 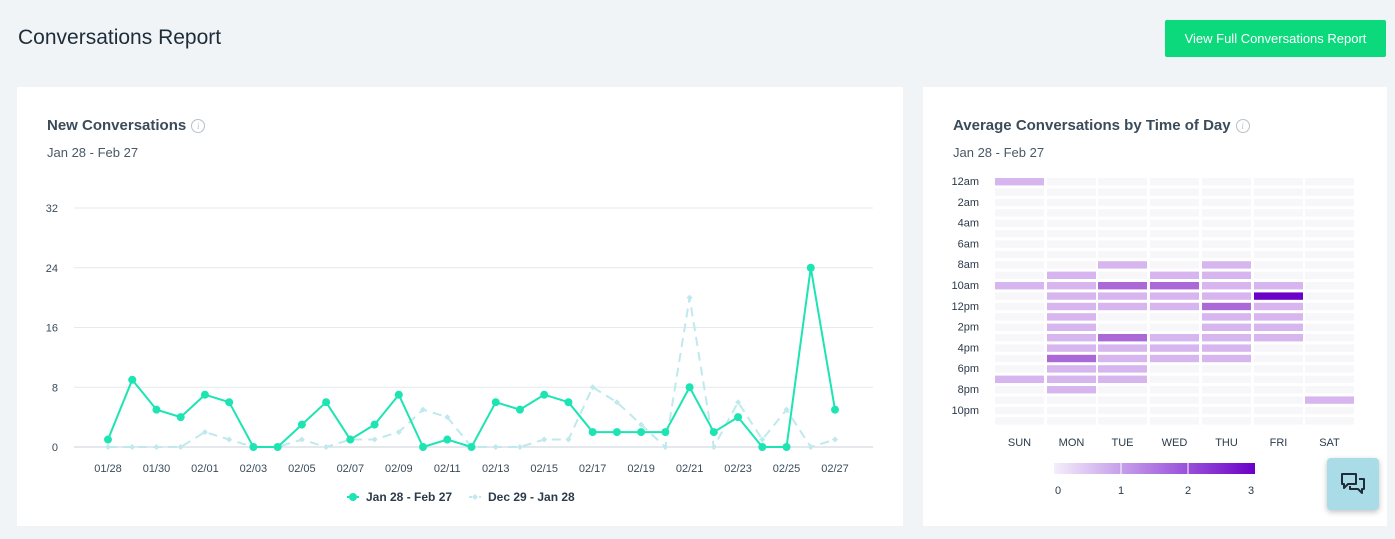 What do you see at coordinates (965, 182) in the screenshot?
I see `heatmap-row-label: 12am` at bounding box center [965, 182].